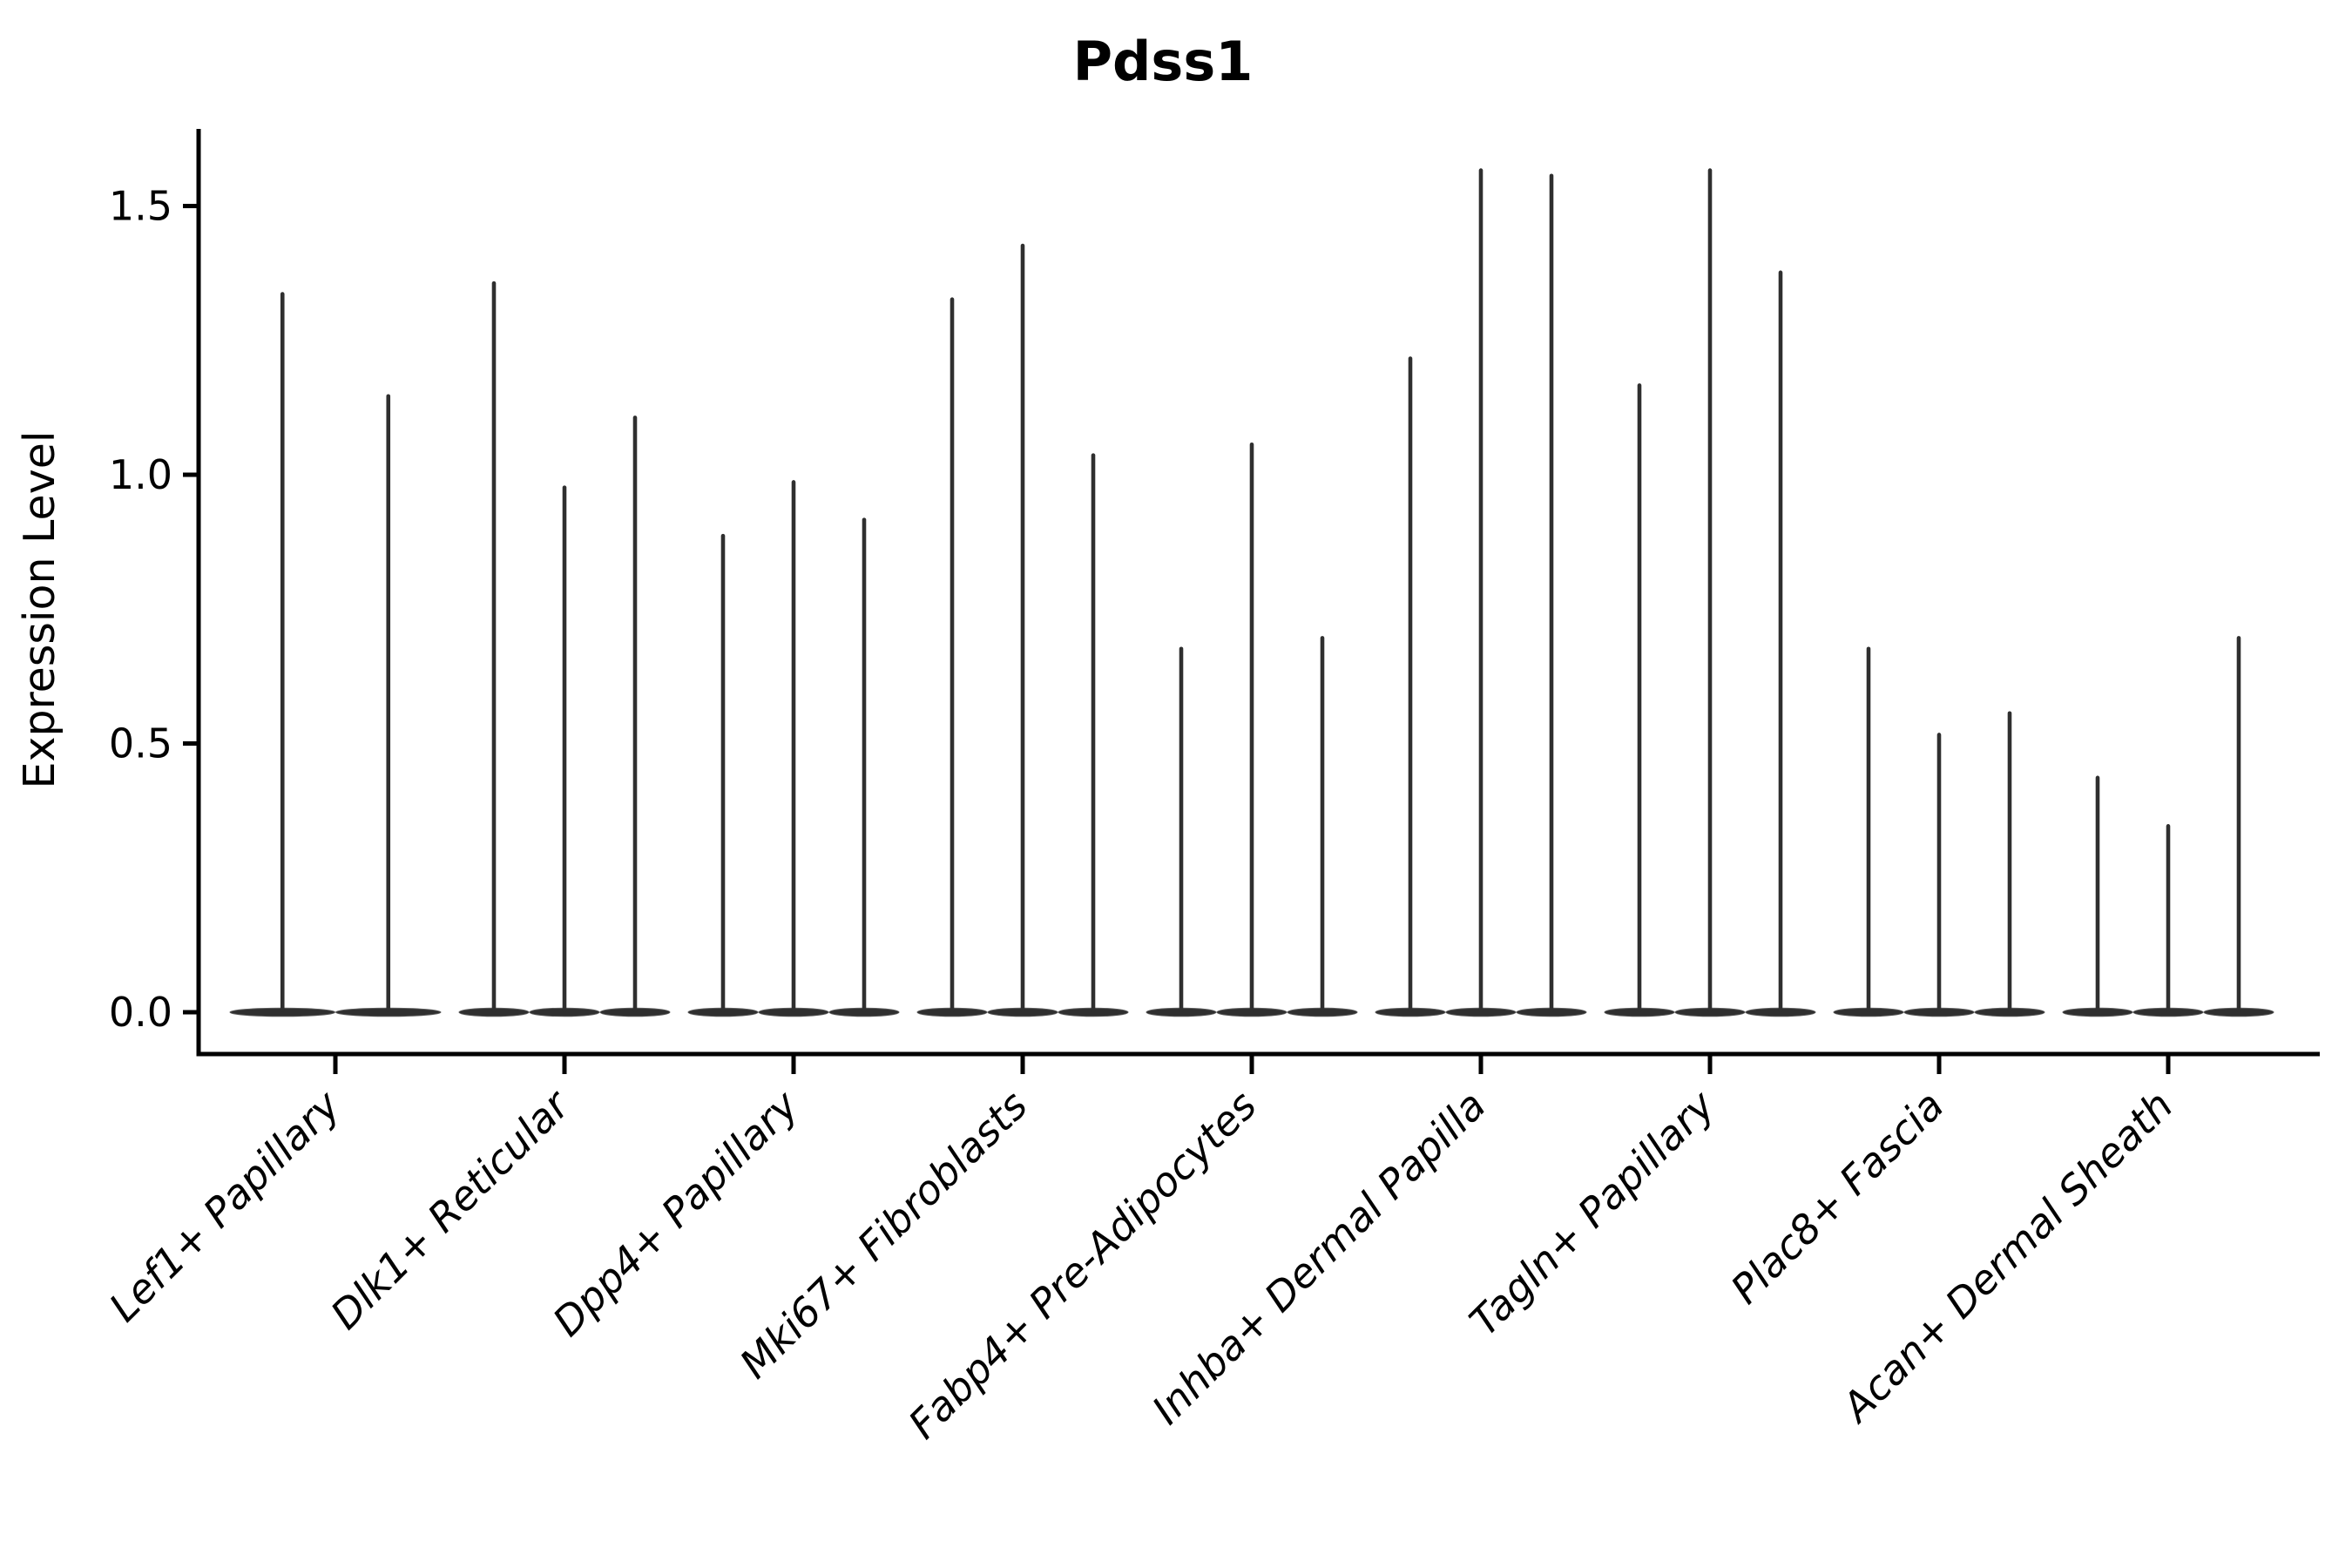 This screenshot has height=1568, width=2352. What do you see at coordinates (140, 475) in the screenshot?
I see `y-tick-label: 1.0` at bounding box center [140, 475].